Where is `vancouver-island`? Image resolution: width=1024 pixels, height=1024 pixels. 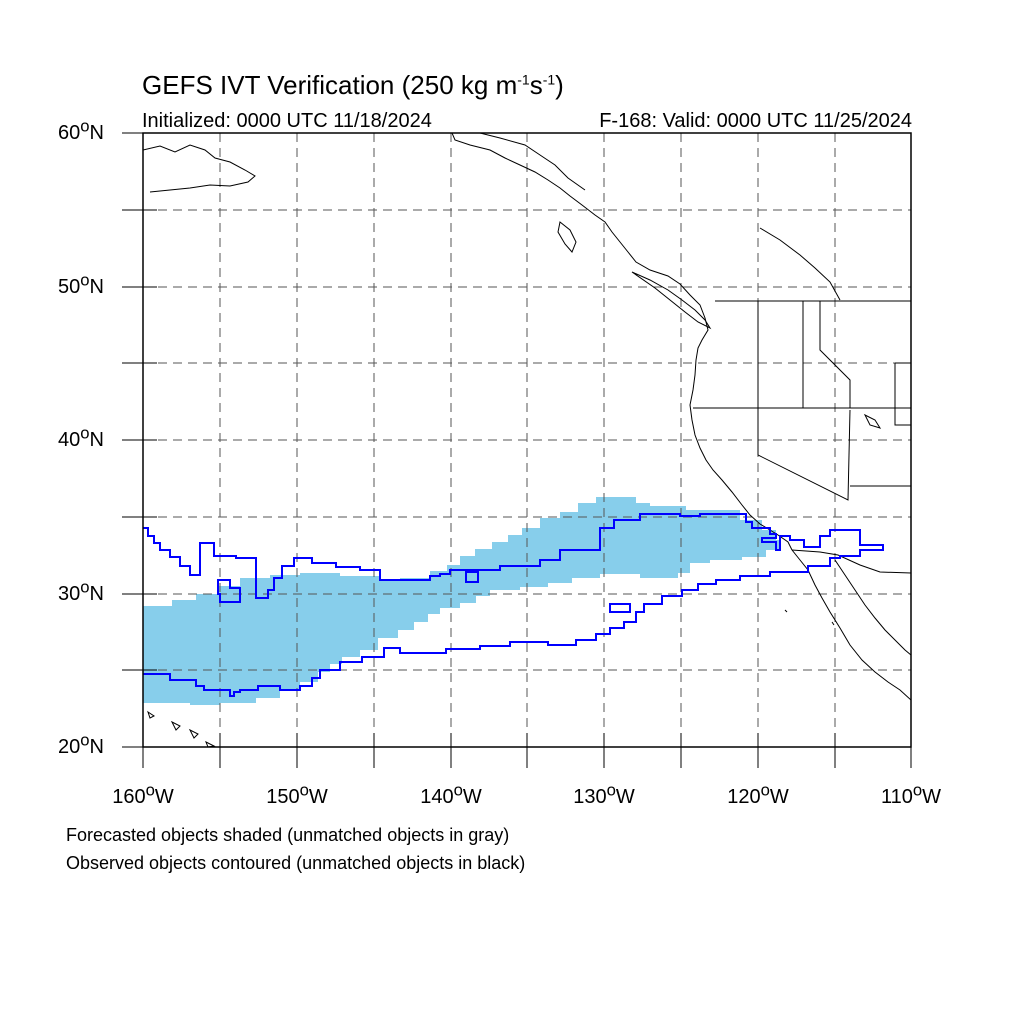
vancouver-island is located at coordinates (671, 300).